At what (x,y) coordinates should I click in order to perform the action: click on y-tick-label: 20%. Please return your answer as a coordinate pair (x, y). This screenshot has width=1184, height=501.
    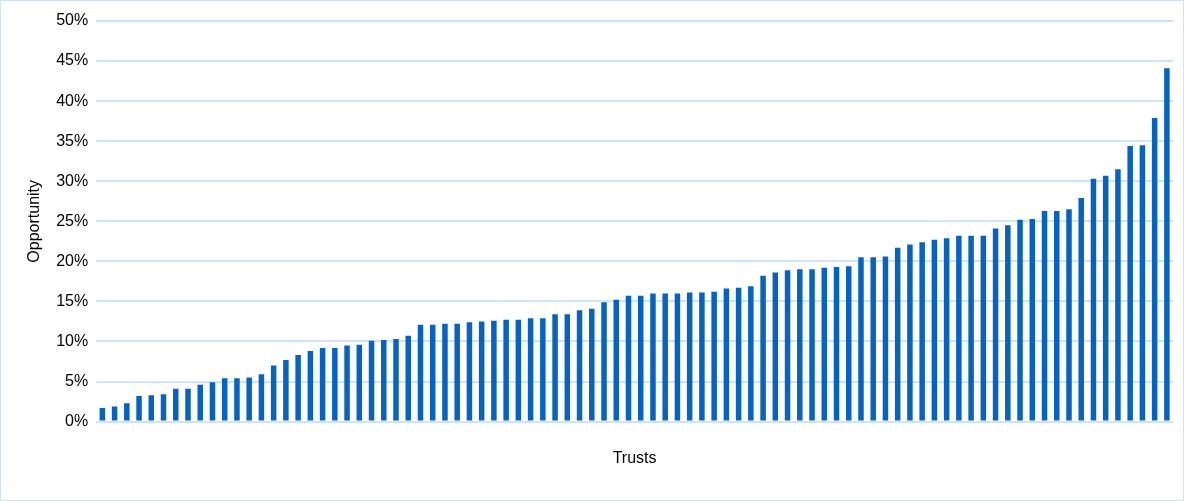
    Looking at the image, I should click on (72, 260).